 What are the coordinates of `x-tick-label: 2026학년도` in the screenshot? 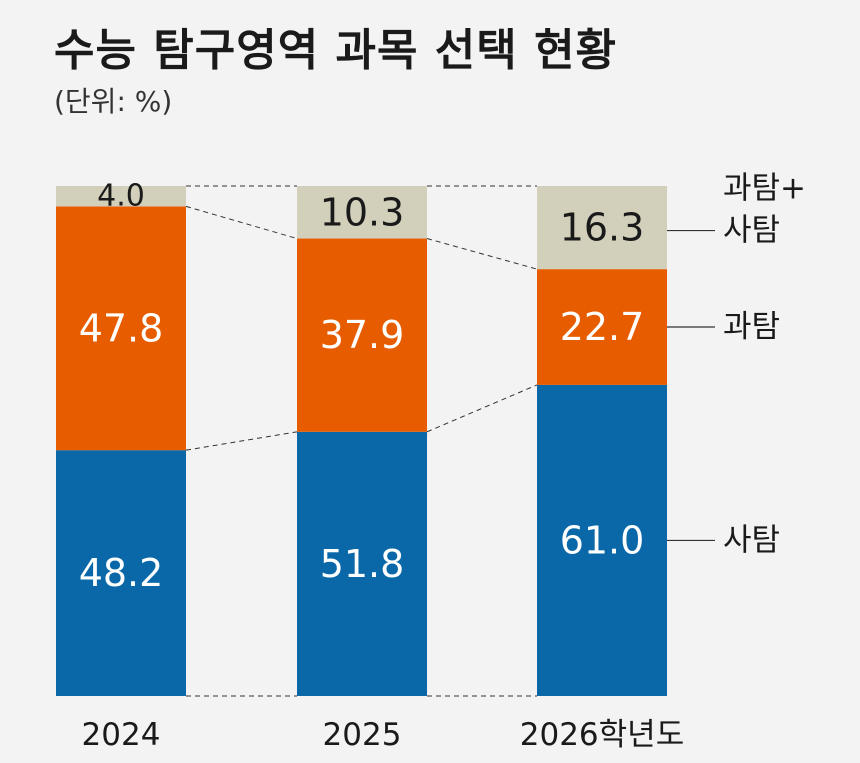 It's located at (602, 735).